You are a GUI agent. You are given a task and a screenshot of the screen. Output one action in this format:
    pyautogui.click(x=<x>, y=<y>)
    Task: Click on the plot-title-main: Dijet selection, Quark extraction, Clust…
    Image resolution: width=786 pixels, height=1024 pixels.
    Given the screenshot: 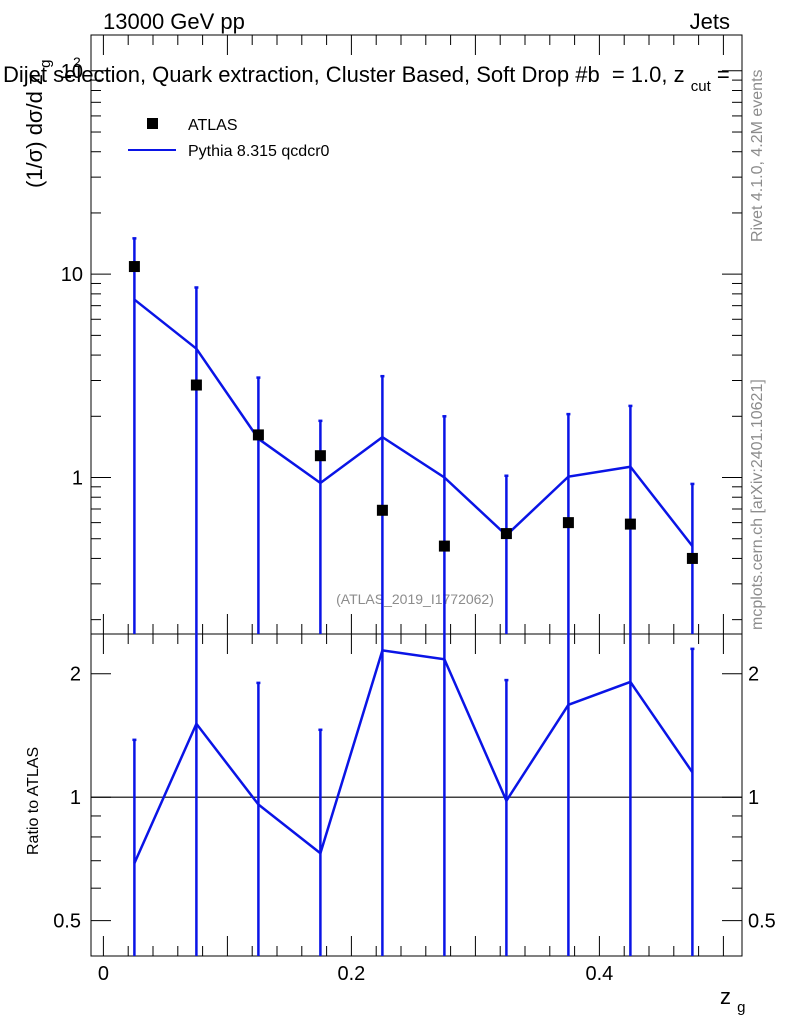 What is the action you would take?
    pyautogui.click(x=301, y=74)
    